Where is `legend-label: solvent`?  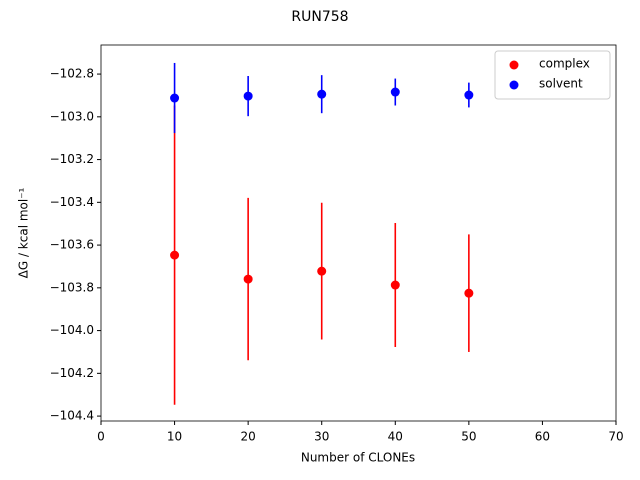
legend-label: solvent is located at coordinates (561, 84).